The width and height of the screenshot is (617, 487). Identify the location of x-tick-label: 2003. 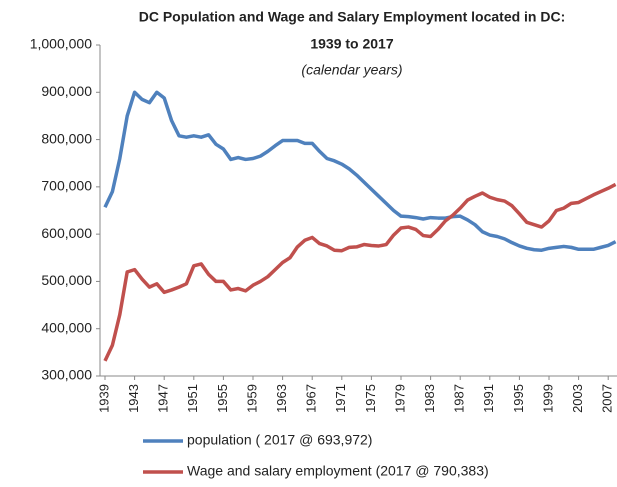
(577, 398).